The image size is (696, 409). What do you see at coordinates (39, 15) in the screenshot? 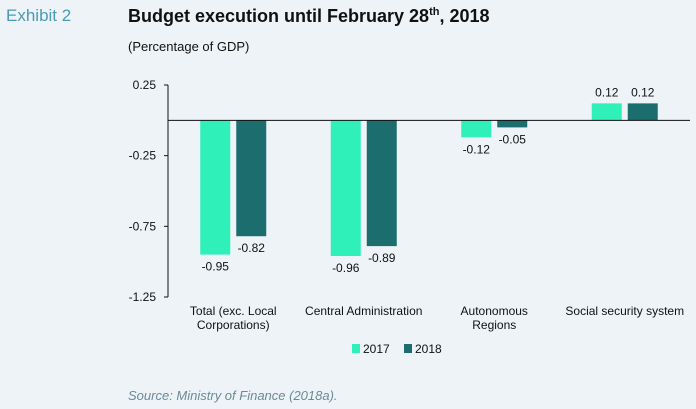
I see `exhibit-label: Exhibit 2` at bounding box center [39, 15].